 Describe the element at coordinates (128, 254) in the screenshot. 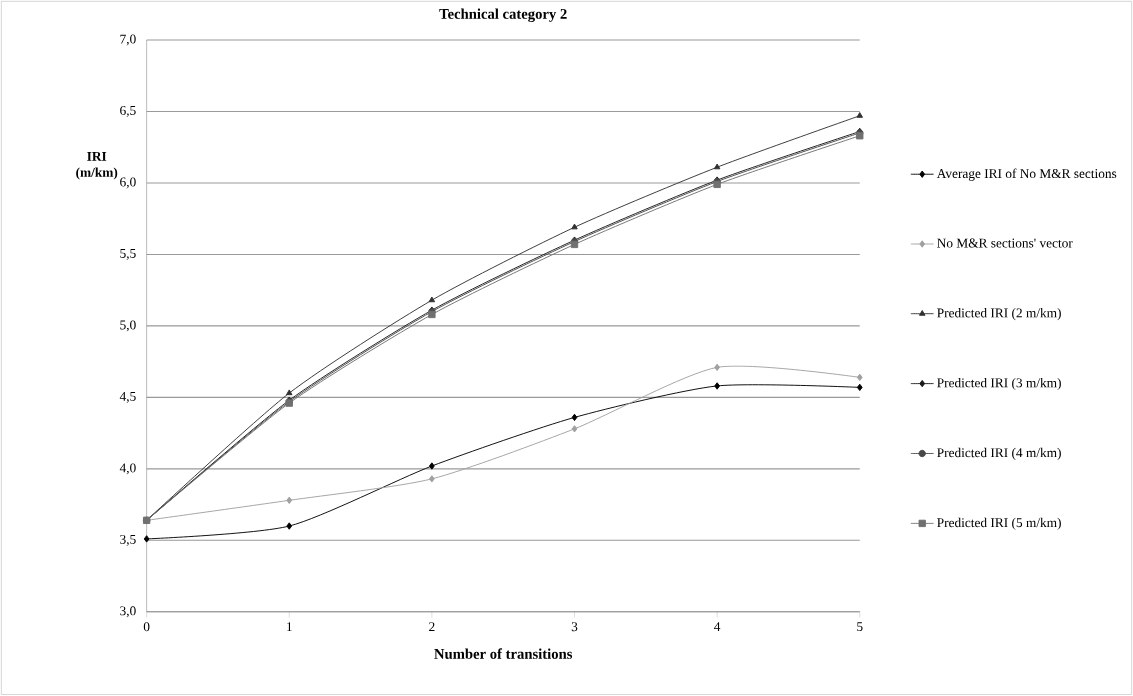

I see `y-tick-label: 5,5` at that location.